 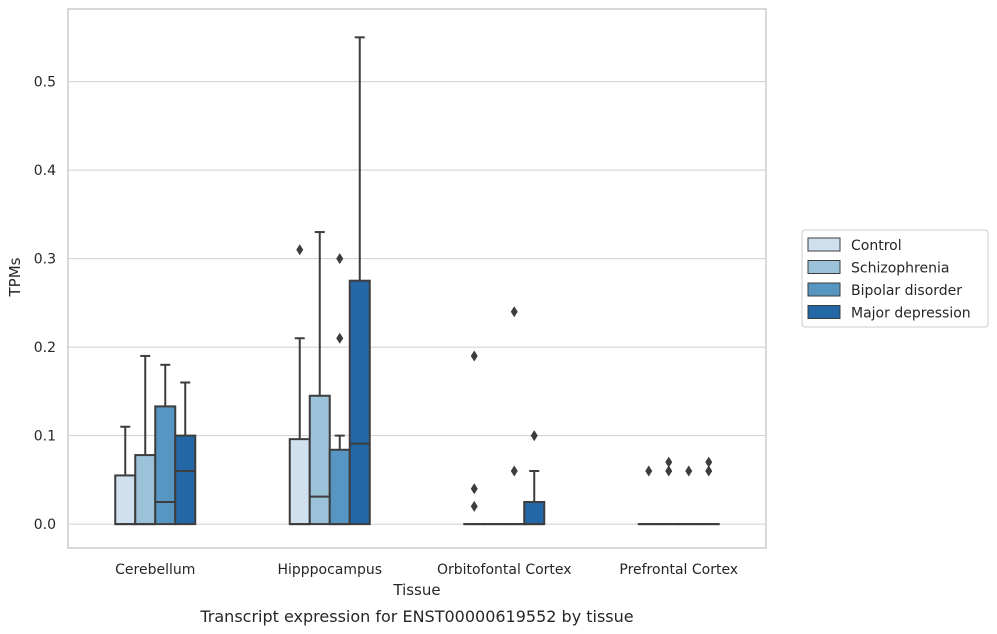 I want to click on y-tick-label: 0.0, so click(x=45, y=525).